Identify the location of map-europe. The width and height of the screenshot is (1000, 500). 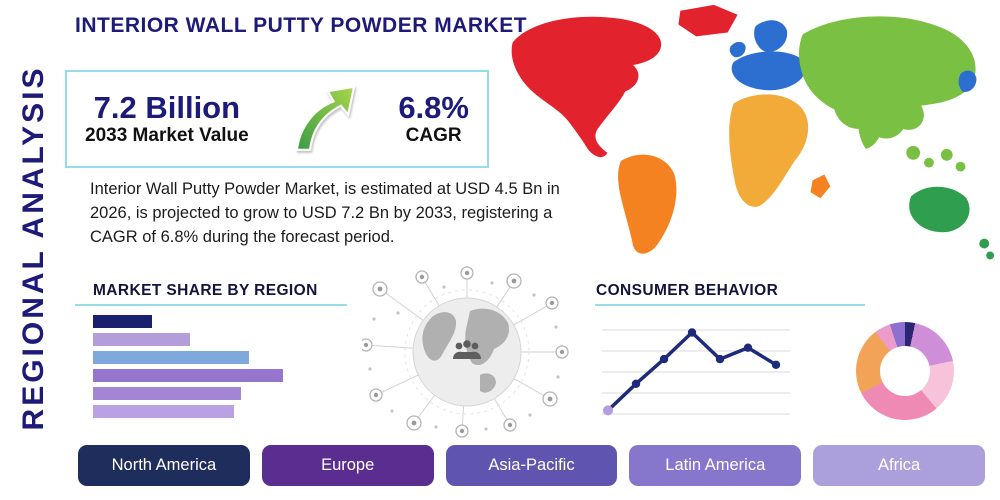
(768, 71).